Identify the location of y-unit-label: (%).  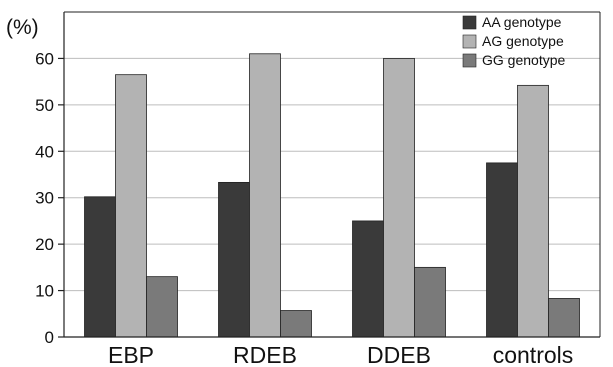
(22, 27).